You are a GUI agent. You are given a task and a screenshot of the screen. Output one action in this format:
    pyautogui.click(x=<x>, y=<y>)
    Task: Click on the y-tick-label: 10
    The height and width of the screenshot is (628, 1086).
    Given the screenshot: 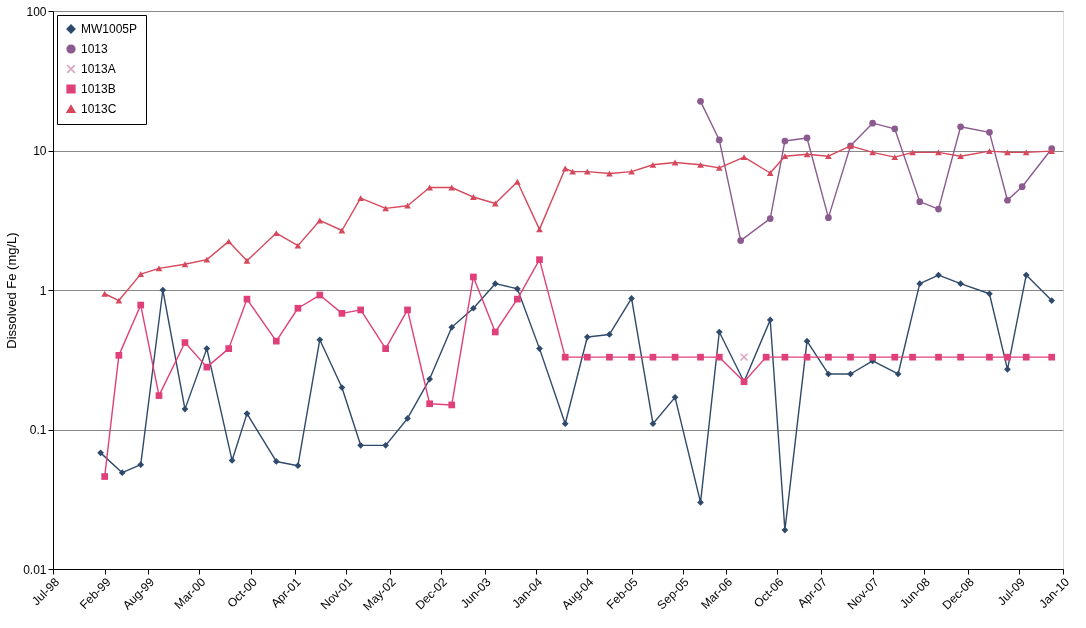 What is the action you would take?
    pyautogui.click(x=40, y=151)
    